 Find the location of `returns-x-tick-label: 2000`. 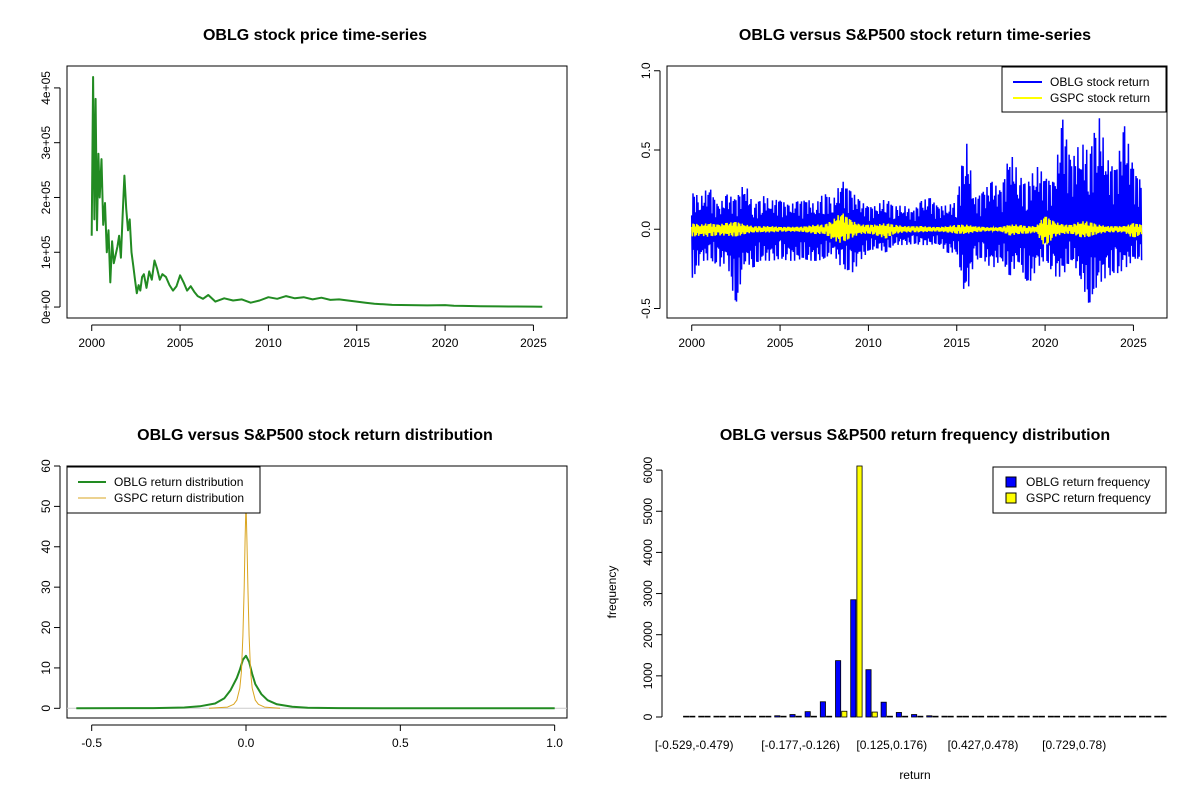

returns-x-tick-label: 2000 is located at coordinates (691, 343).